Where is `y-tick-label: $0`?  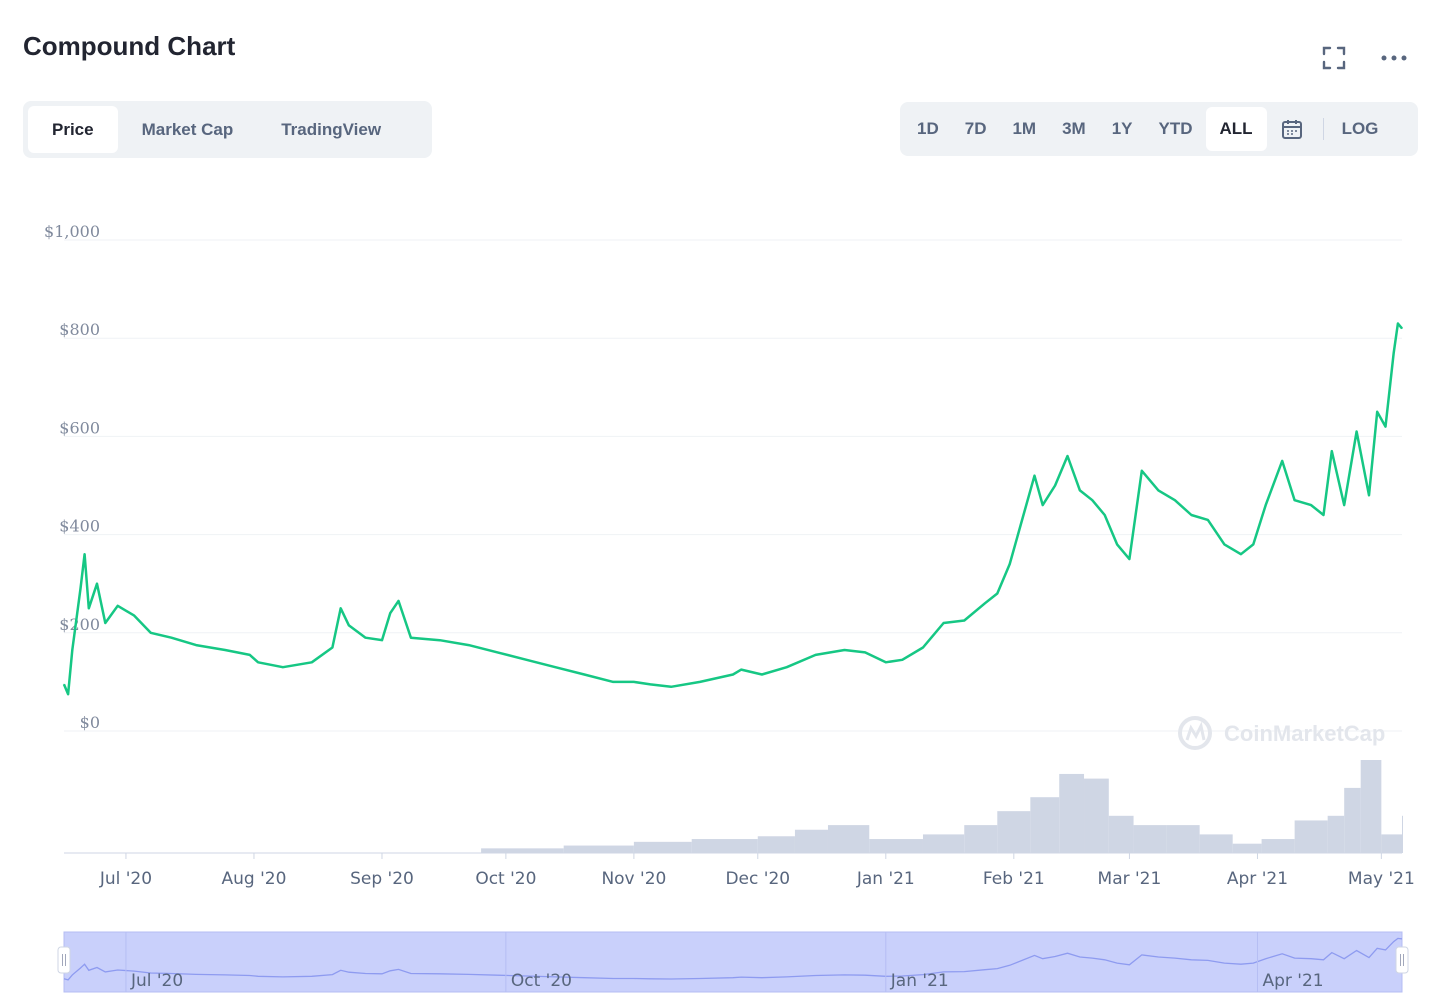 y-tick-label: $0 is located at coordinates (90, 722).